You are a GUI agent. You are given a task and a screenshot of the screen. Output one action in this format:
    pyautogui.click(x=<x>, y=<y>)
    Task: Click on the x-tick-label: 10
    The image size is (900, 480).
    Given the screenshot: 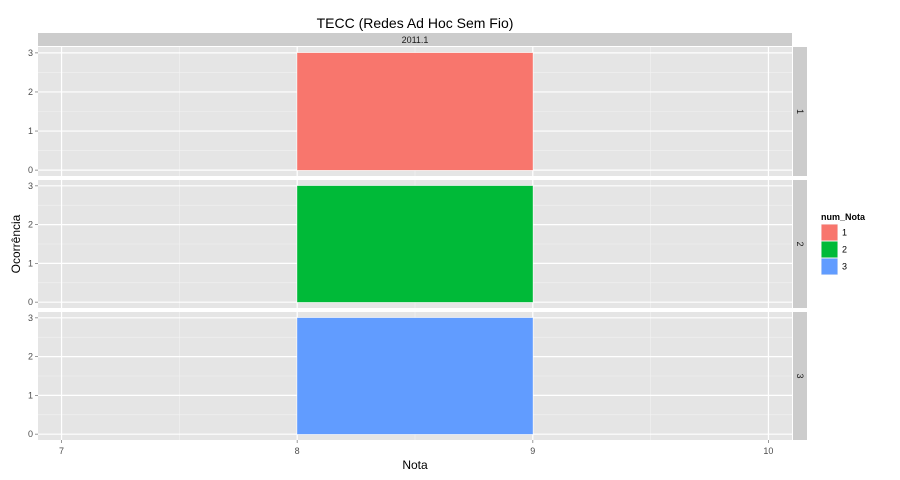 What is the action you would take?
    pyautogui.click(x=768, y=451)
    